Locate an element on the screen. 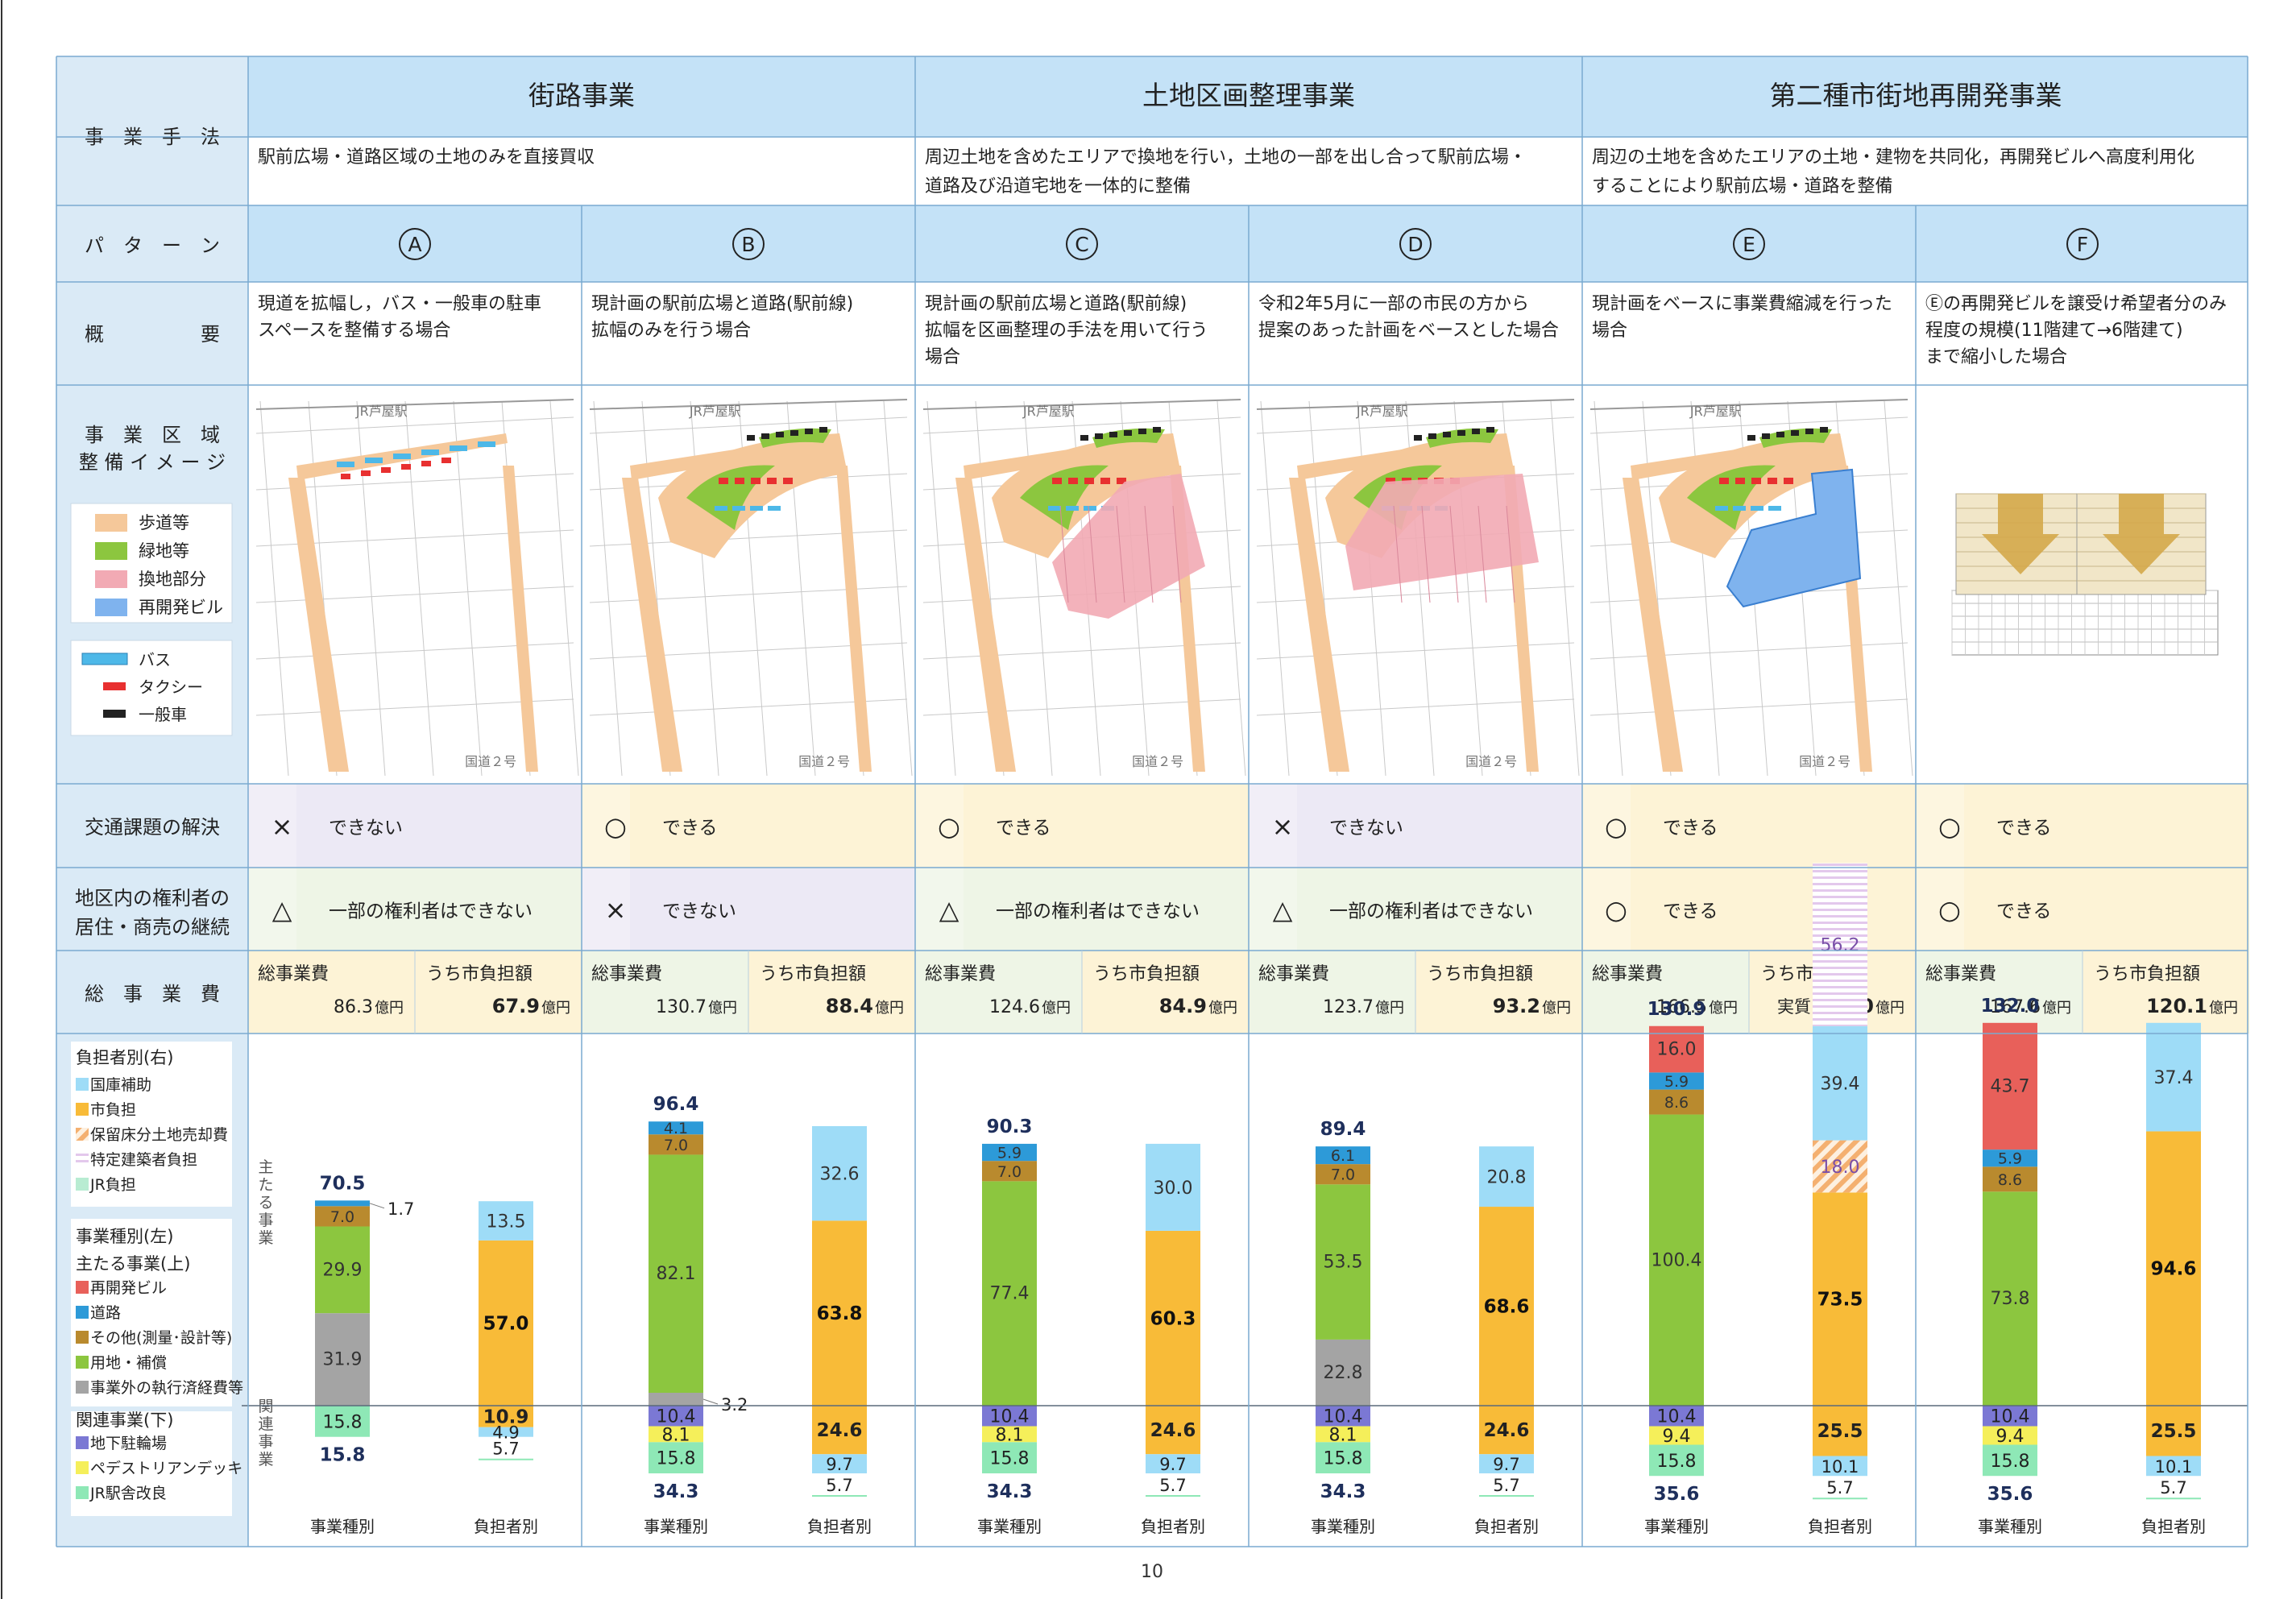  bar-value-doro: 5.9 is located at coordinates (1676, 1082).